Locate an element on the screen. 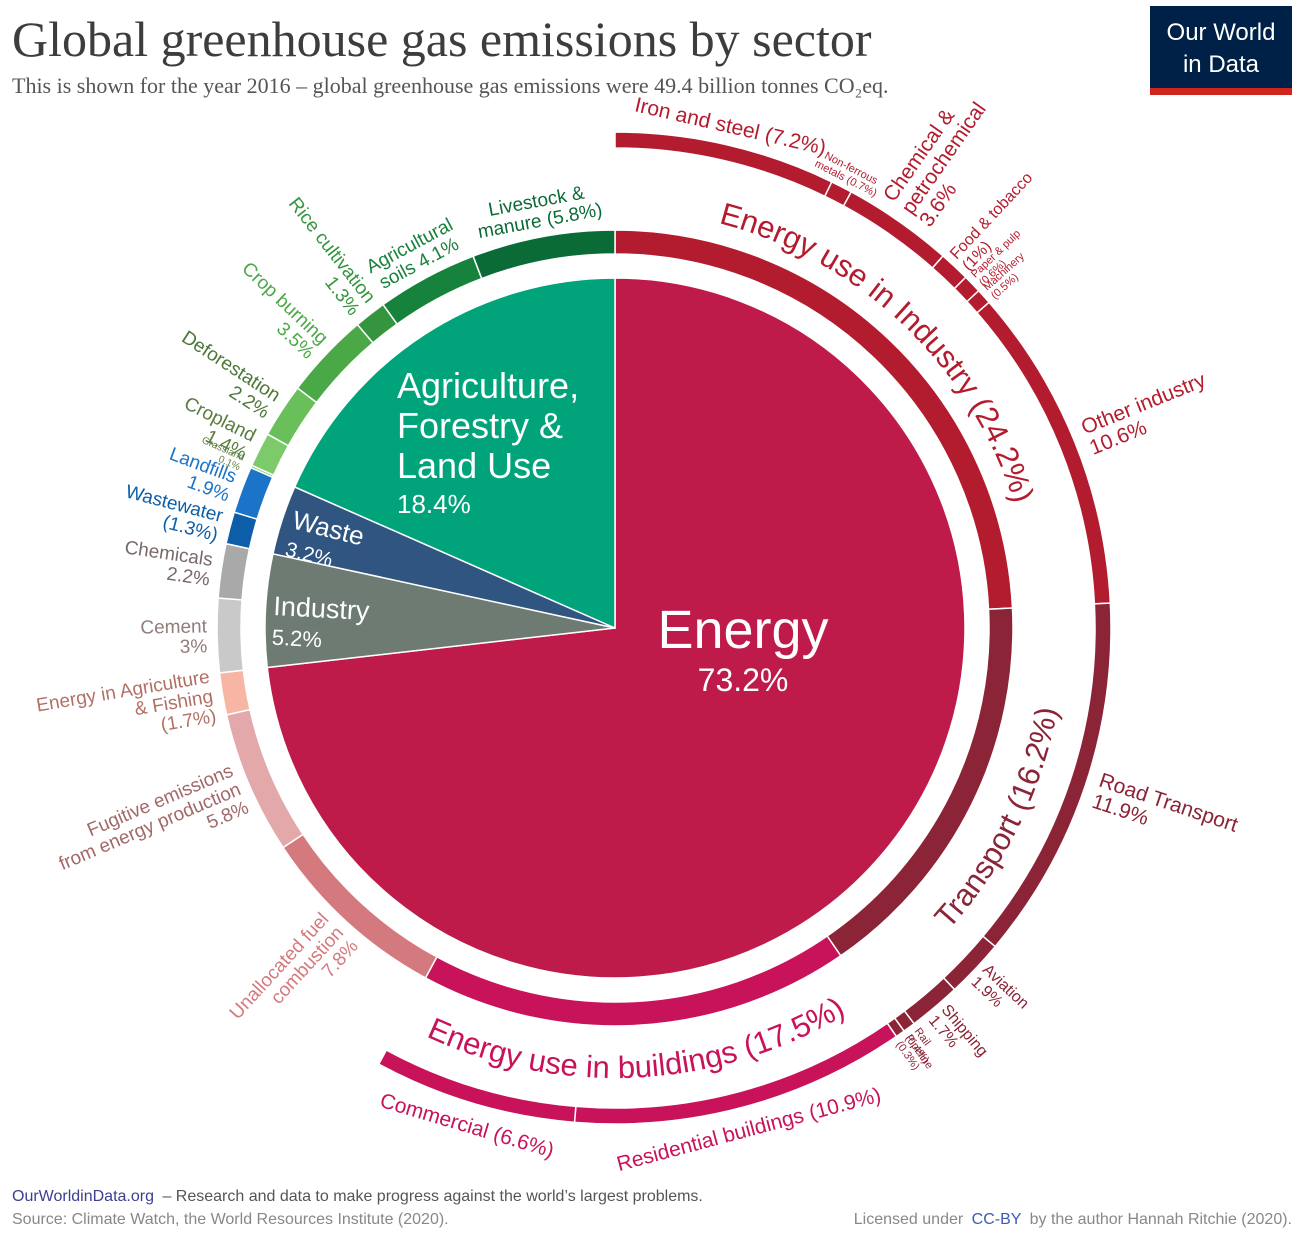 The width and height of the screenshot is (1302, 1233). sector-value: 5.2% is located at coordinates (296, 639).